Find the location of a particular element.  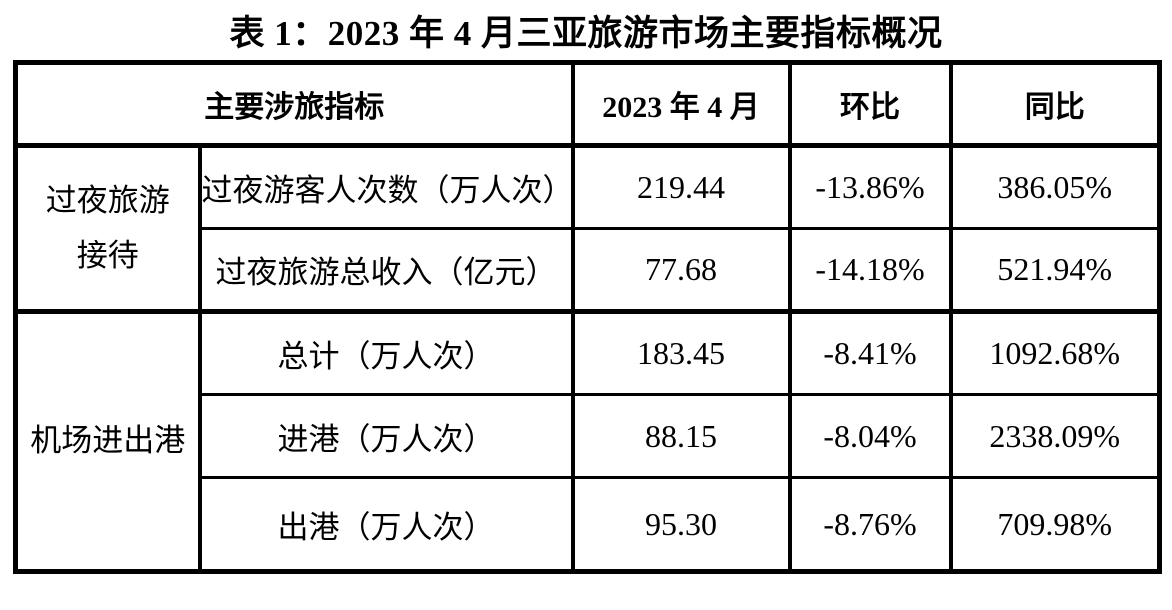

yoy-cell: 2338.09% is located at coordinates (1055, 436).